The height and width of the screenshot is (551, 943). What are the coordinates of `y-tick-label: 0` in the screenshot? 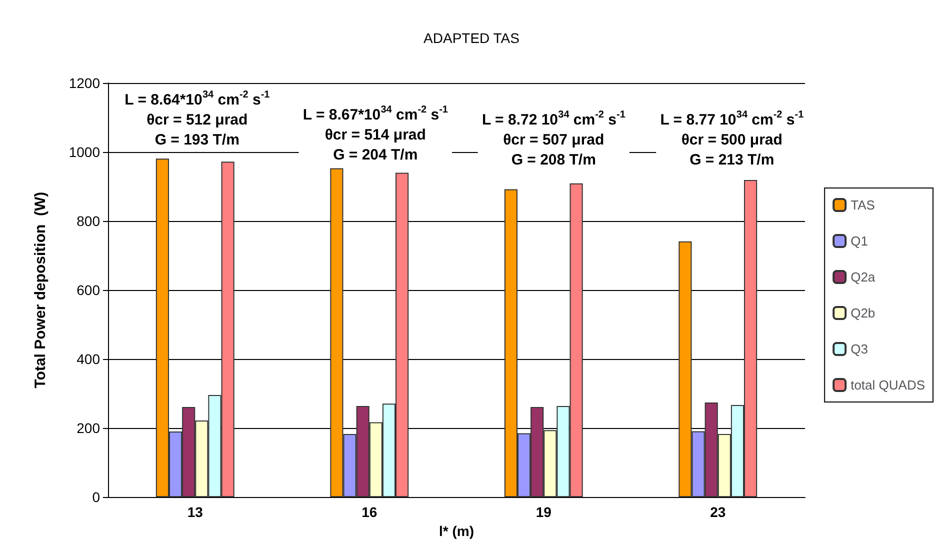 It's located at (96, 497).